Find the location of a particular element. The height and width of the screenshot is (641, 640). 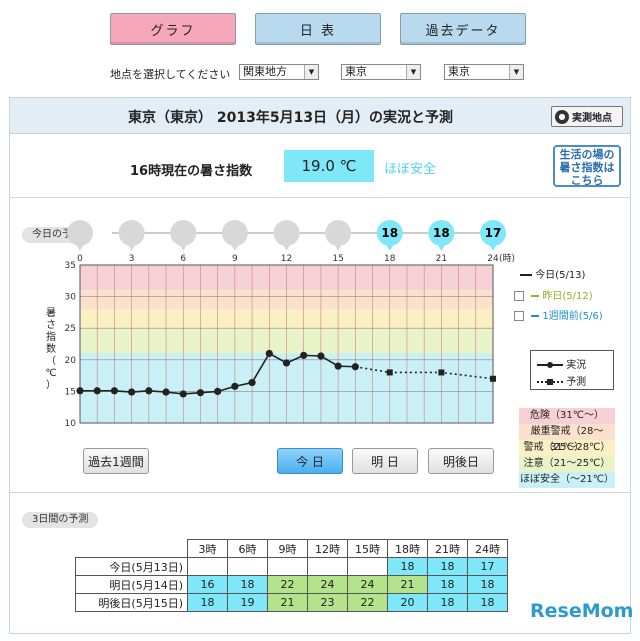

resemom-logo: ReseMom is located at coordinates (582, 611).